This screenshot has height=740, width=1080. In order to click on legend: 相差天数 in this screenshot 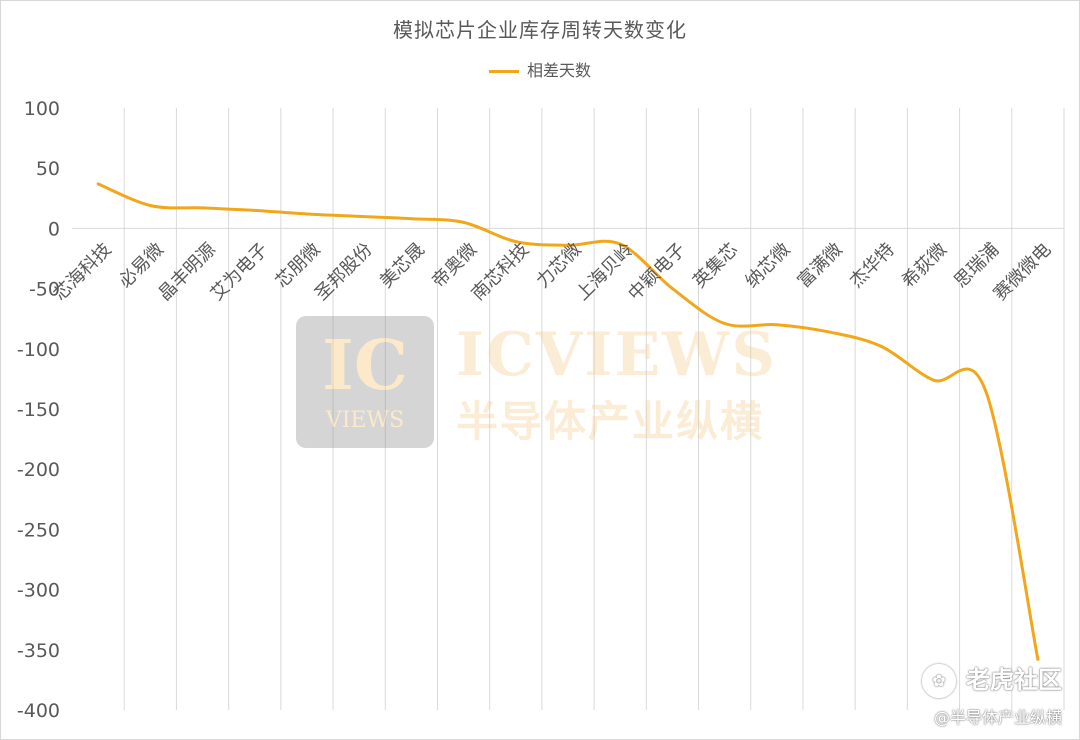, I will do `click(540, 69)`.